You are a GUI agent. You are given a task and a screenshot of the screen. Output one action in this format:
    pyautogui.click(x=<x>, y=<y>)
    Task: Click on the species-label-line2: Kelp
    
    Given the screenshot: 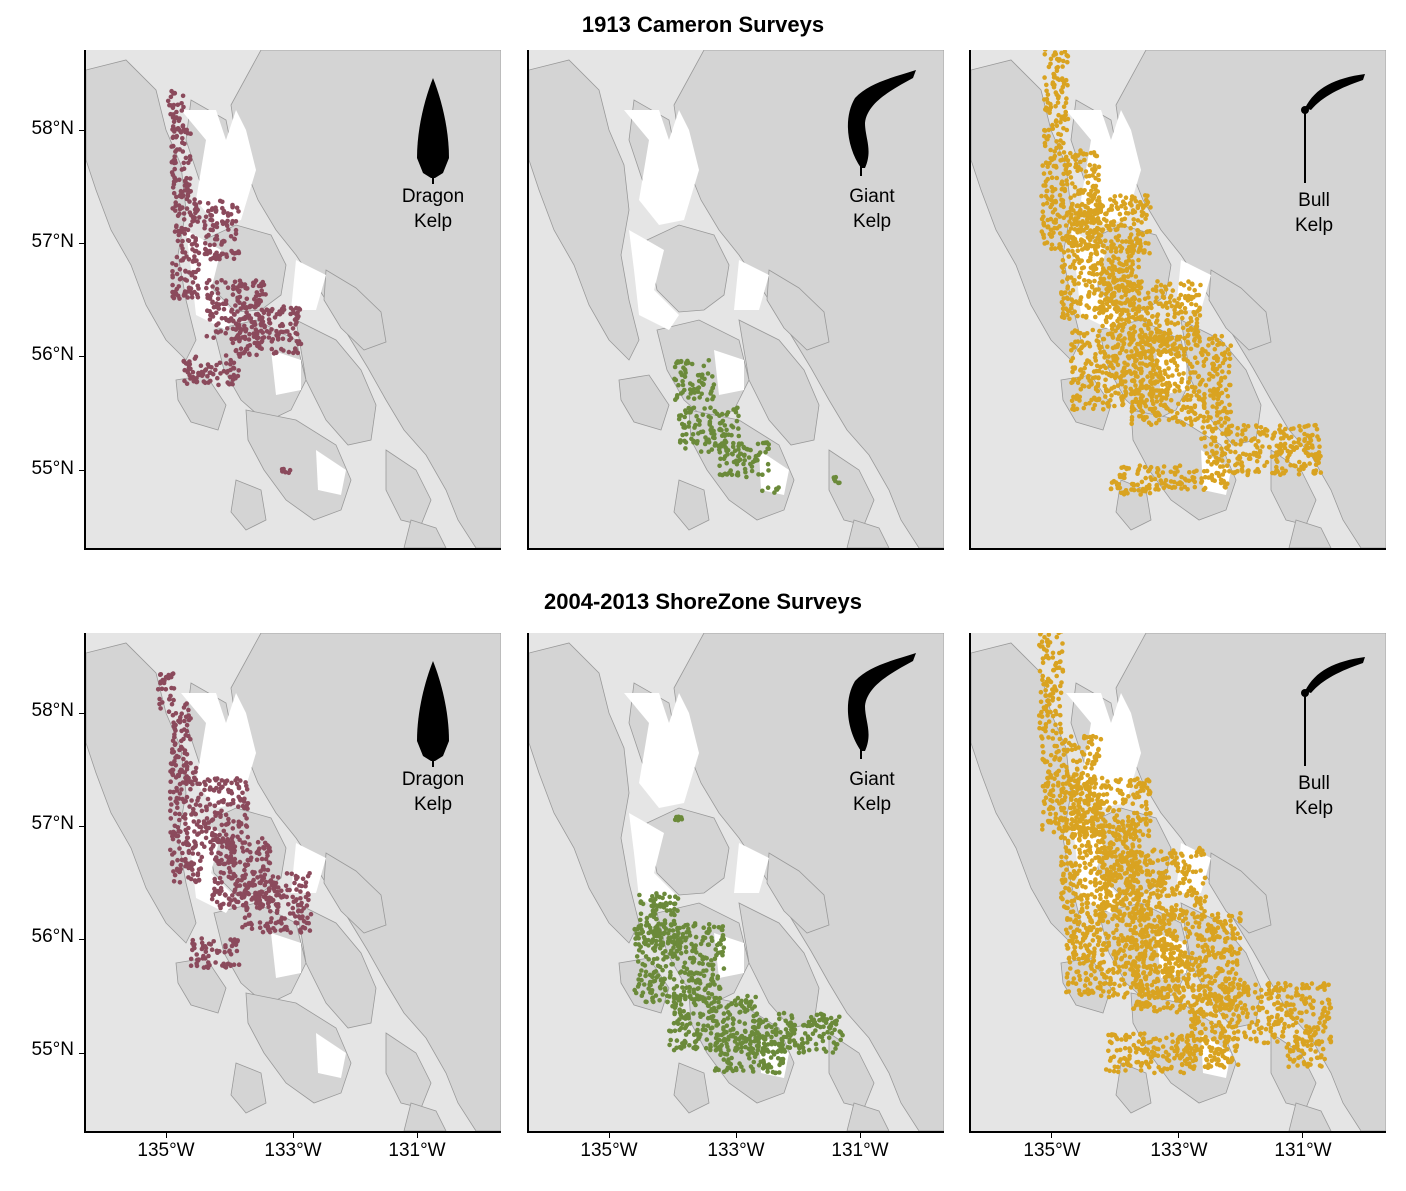 What is the action you would take?
    pyautogui.click(x=433, y=804)
    